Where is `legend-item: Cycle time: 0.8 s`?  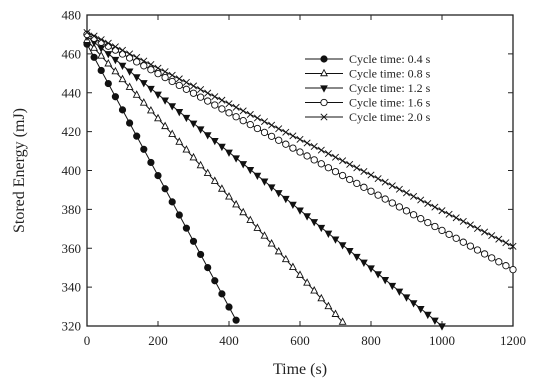
legend-item: Cycle time: 0.8 s is located at coordinates (368, 74).